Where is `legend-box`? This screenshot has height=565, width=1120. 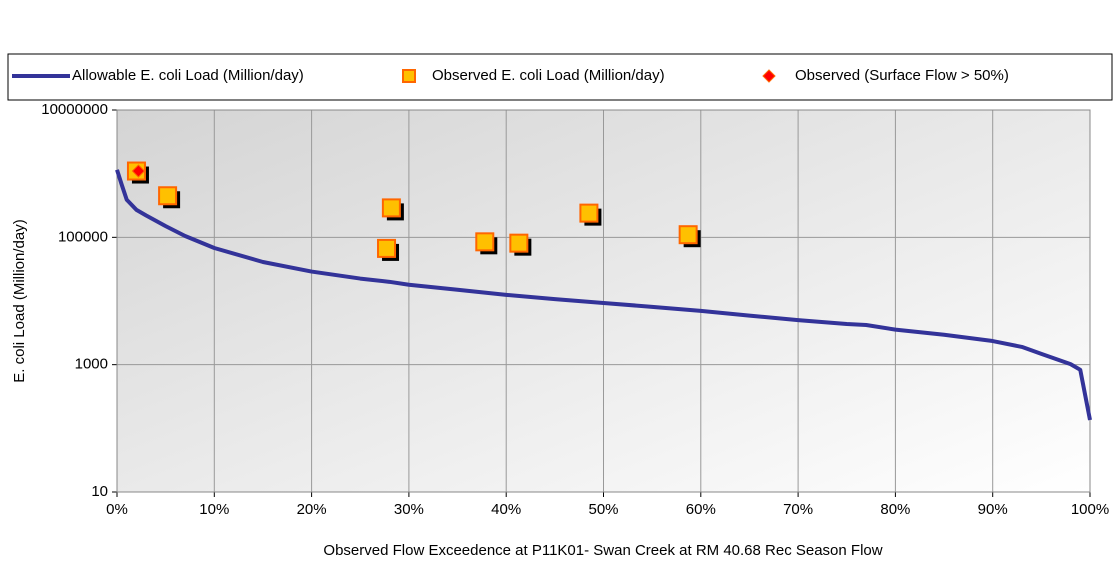 legend-box is located at coordinates (560, 77).